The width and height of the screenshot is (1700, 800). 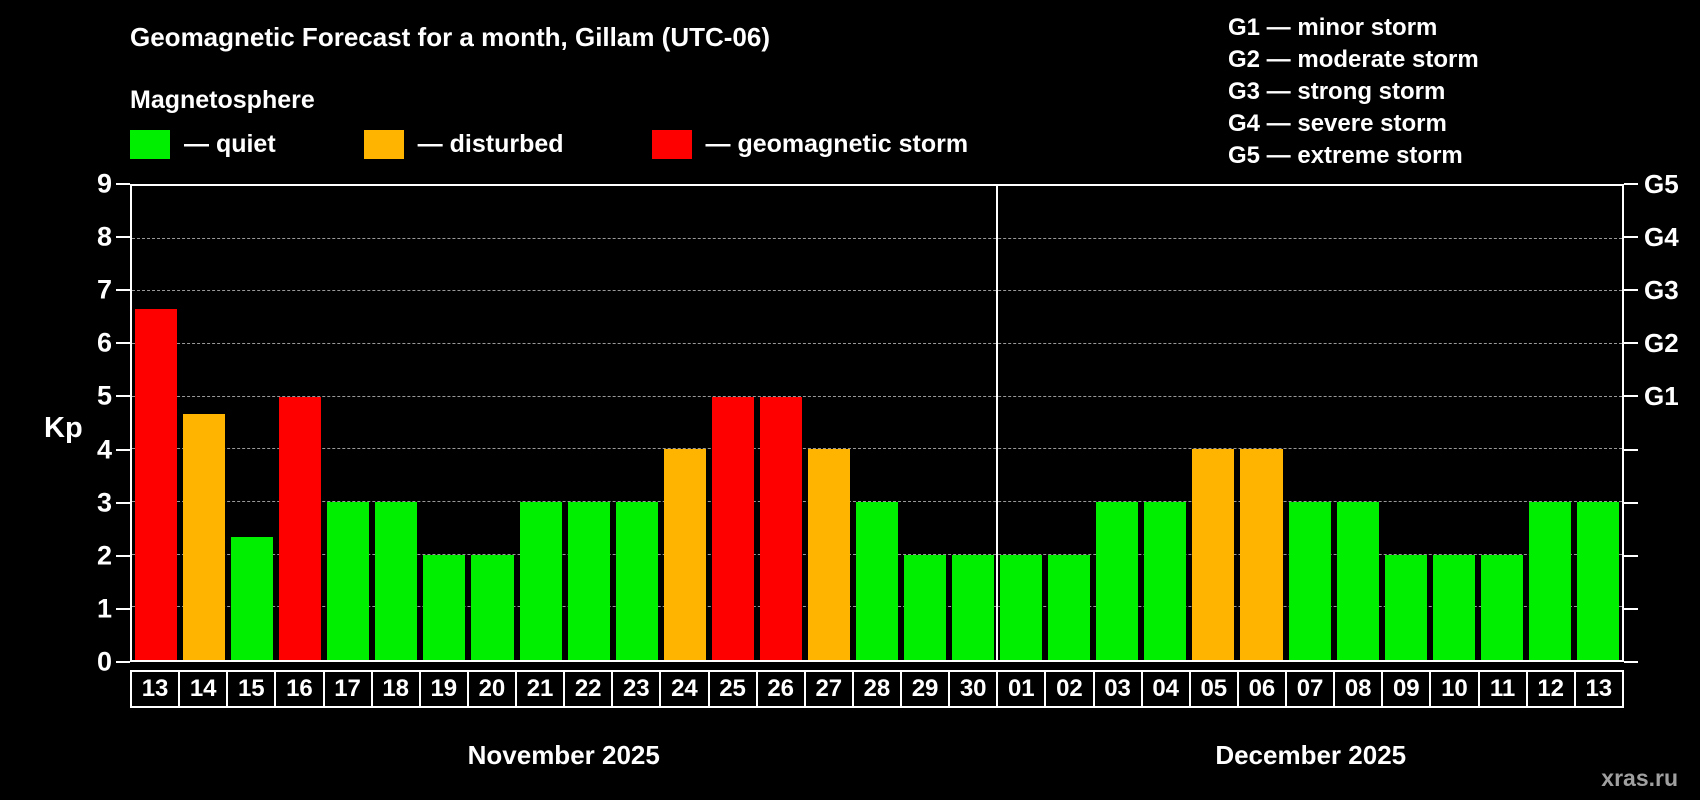 I want to click on watermark: xras.ru, so click(x=1639, y=778).